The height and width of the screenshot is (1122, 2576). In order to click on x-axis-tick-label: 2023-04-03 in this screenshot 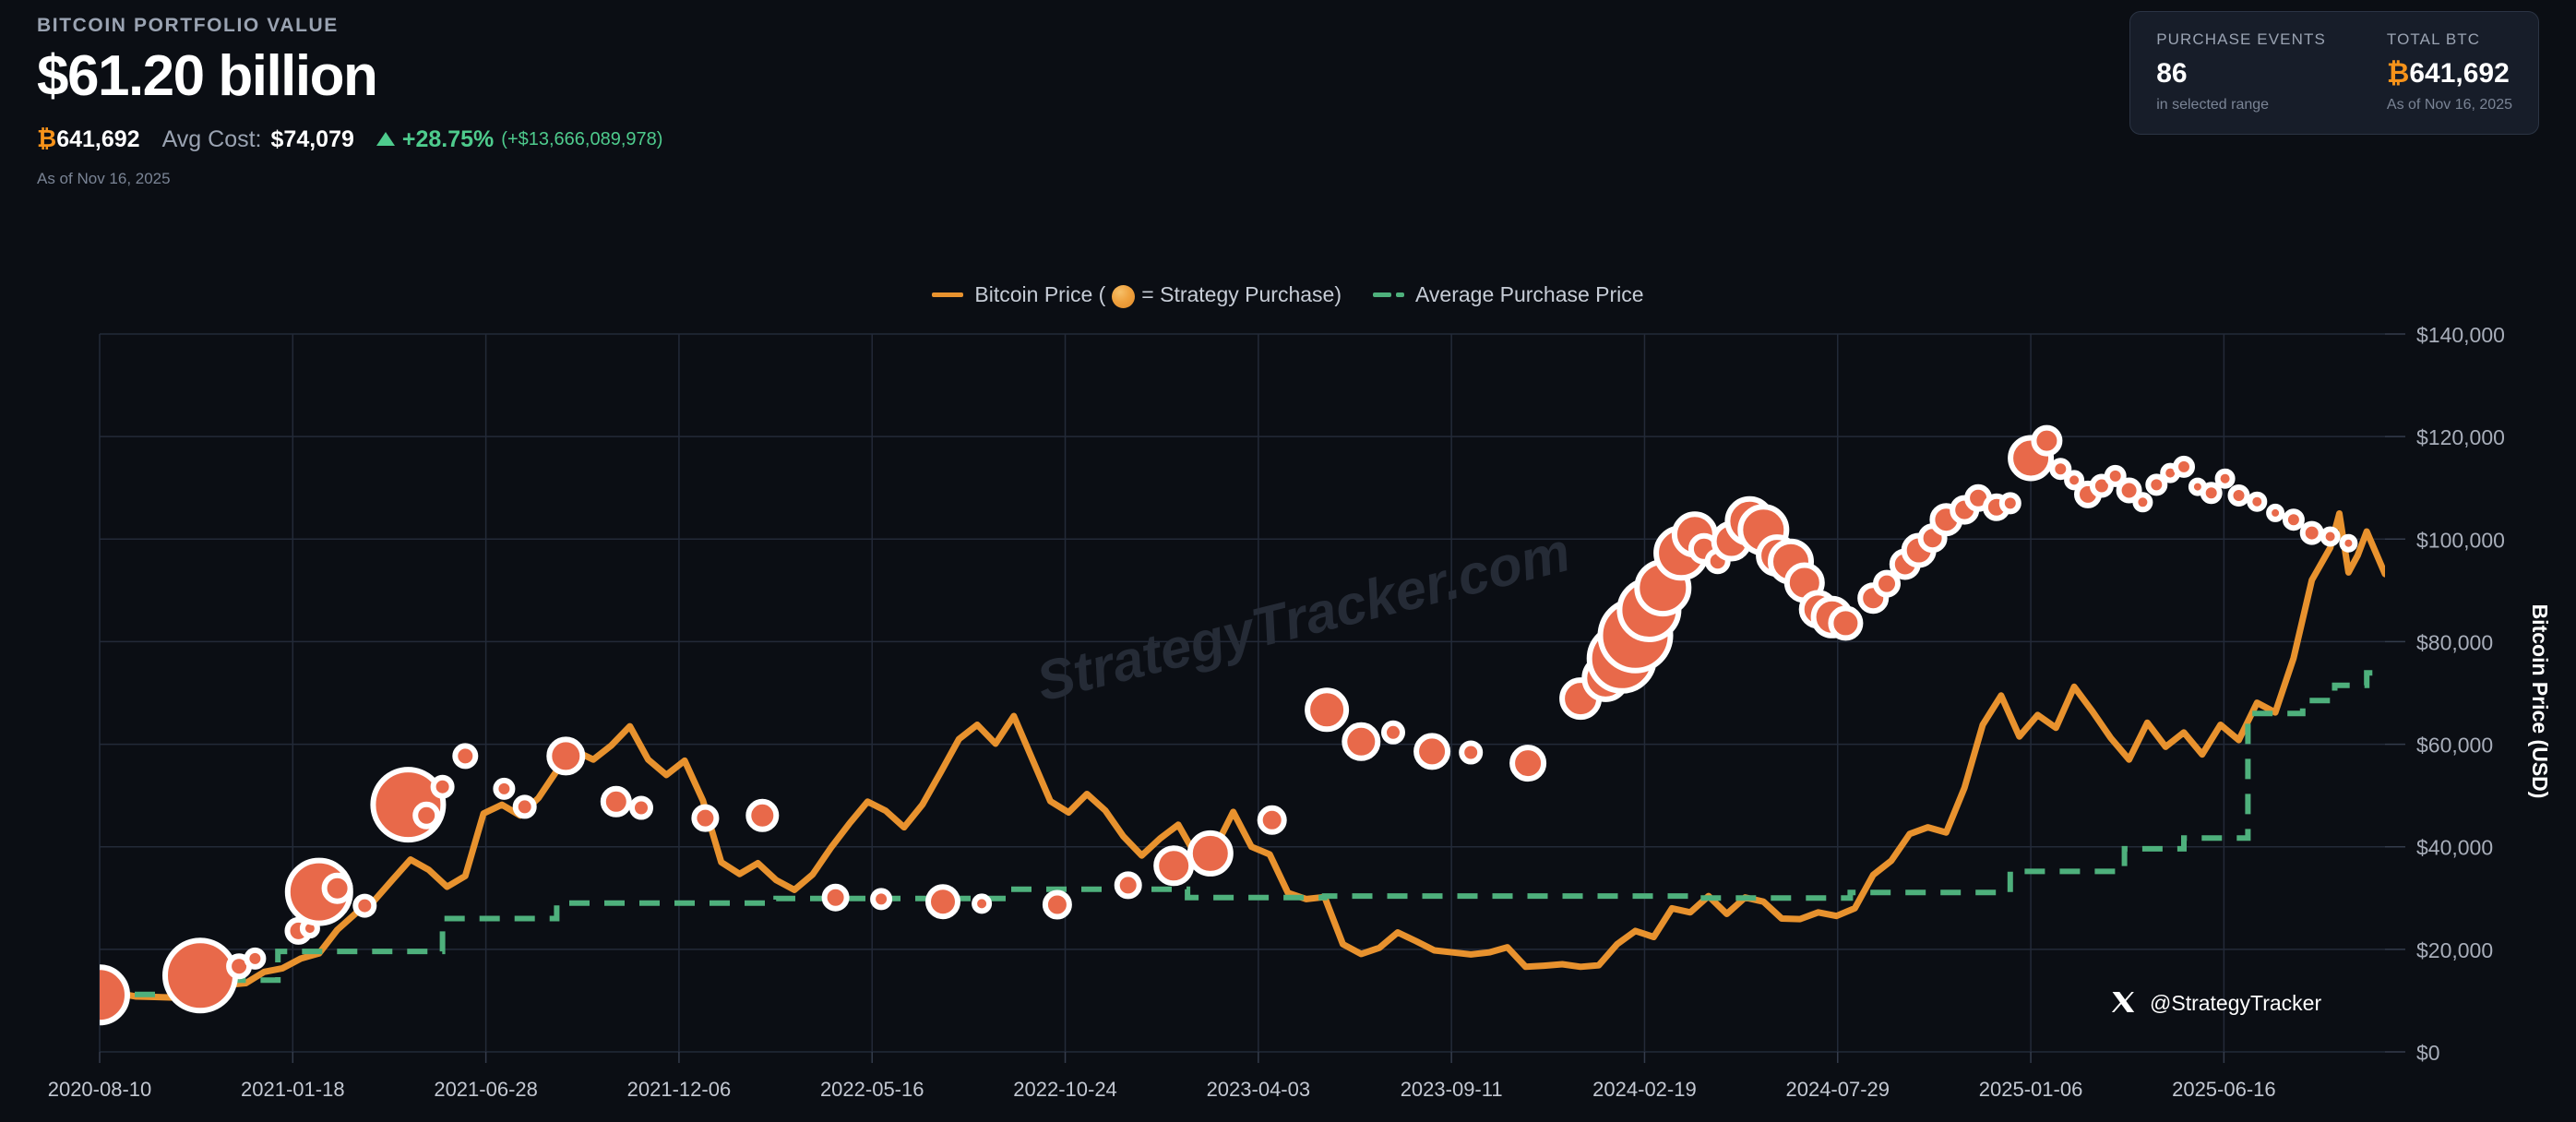, I will do `click(1259, 1089)`.